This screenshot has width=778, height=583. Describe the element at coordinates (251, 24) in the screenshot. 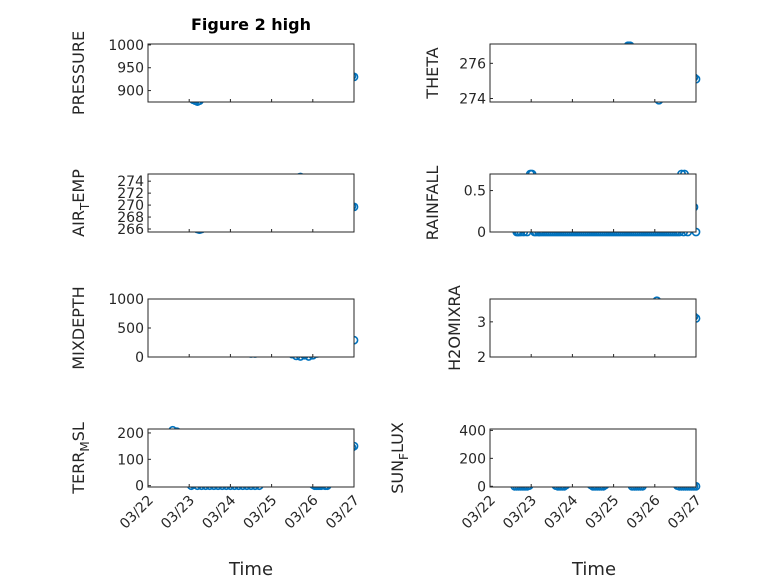

I see `chart-title: Figure 2 high` at that location.